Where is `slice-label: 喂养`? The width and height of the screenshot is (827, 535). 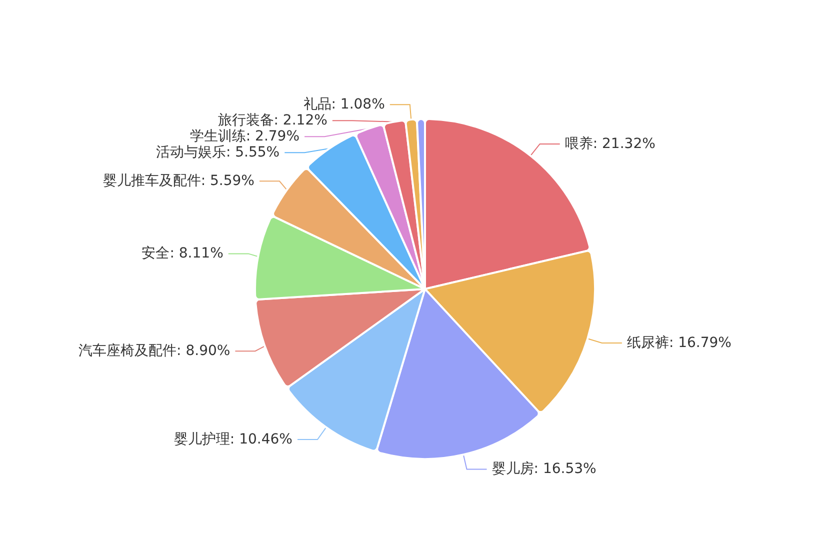 slice-label: 喂养 is located at coordinates (578, 144).